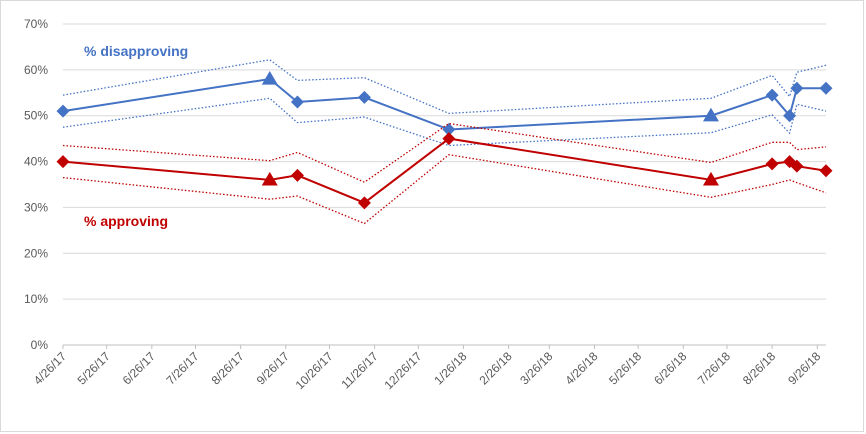 Image resolution: width=866 pixels, height=434 pixels. I want to click on series-line-approving, so click(444, 170).